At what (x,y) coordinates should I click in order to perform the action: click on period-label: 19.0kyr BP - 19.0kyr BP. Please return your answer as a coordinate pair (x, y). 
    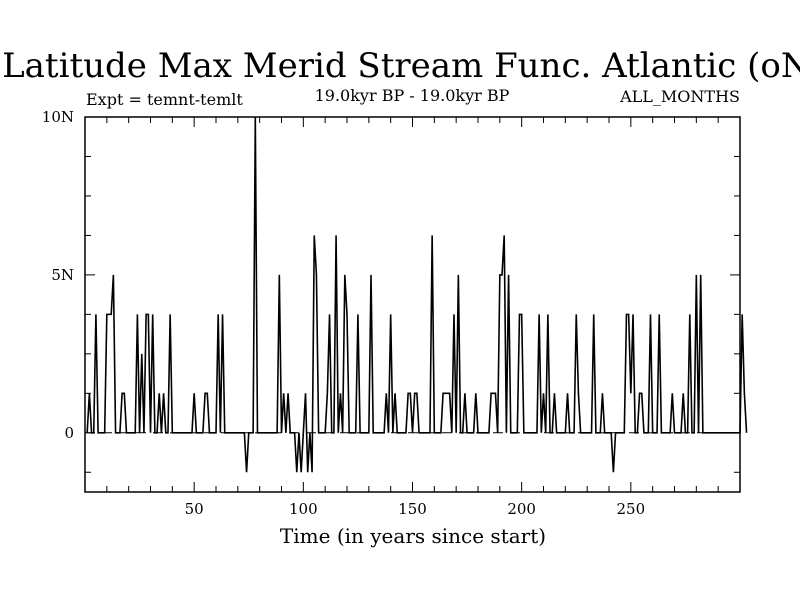
    Looking at the image, I should click on (412, 95).